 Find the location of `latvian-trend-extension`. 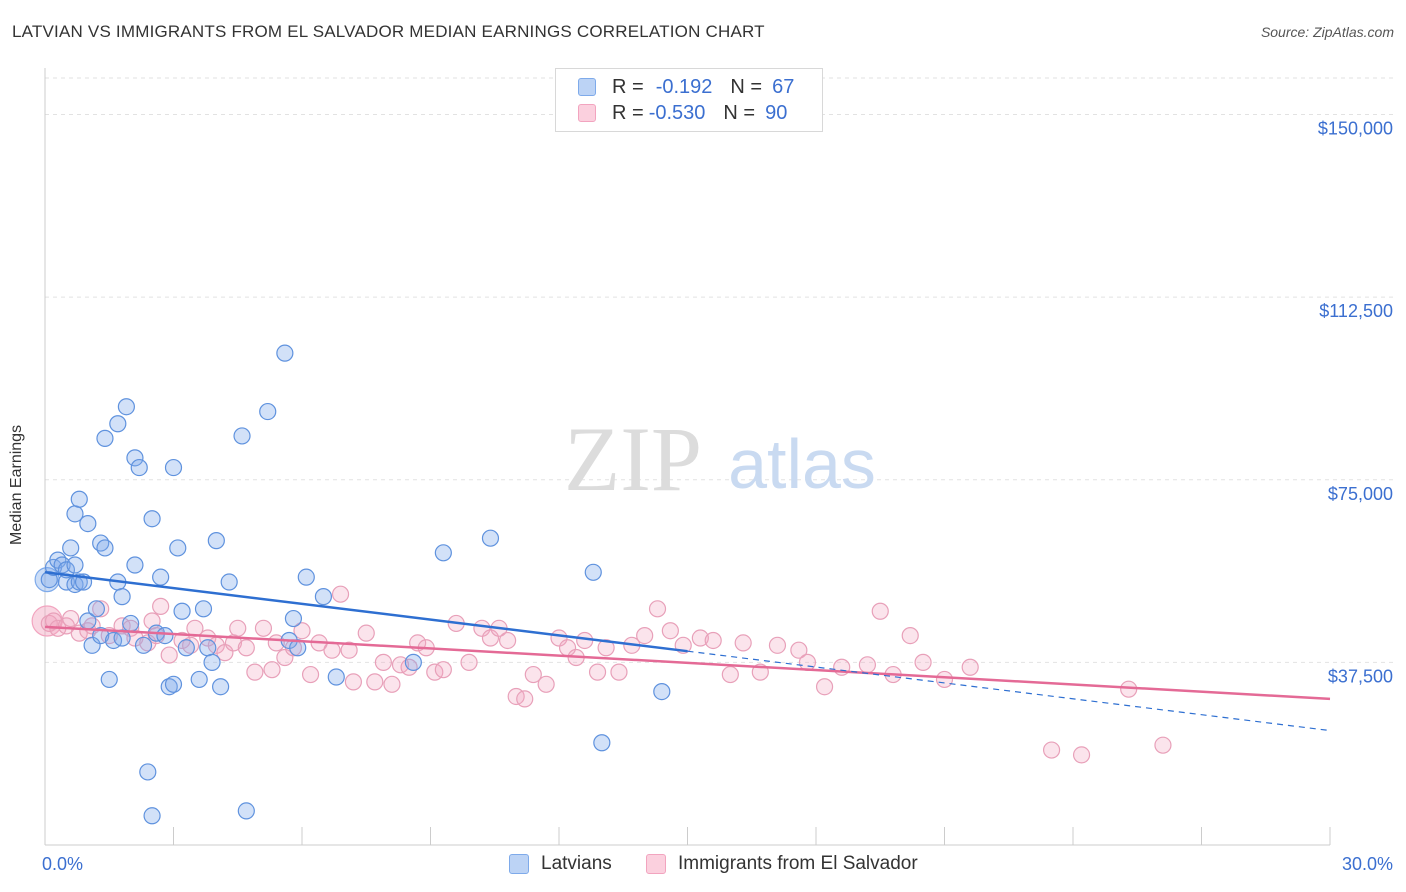

latvian-trend-extension is located at coordinates (1009, 691).